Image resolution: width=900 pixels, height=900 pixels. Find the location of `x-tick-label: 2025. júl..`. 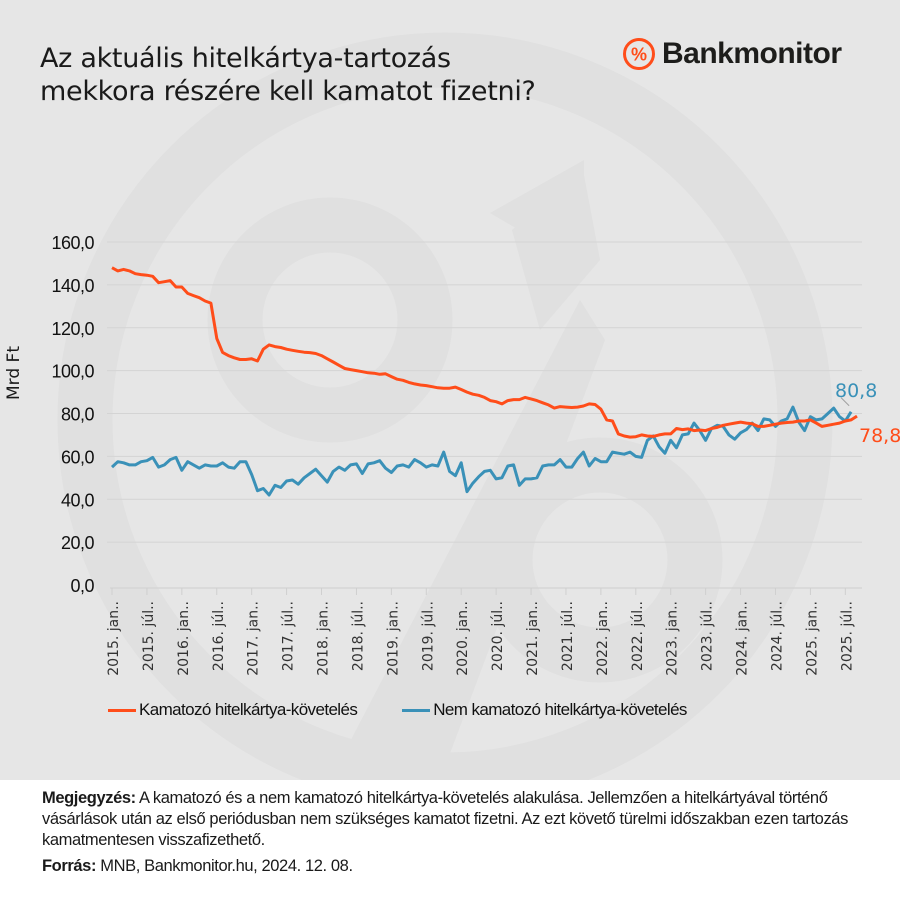

x-tick-label: 2025. júl.. is located at coordinates (847, 636).